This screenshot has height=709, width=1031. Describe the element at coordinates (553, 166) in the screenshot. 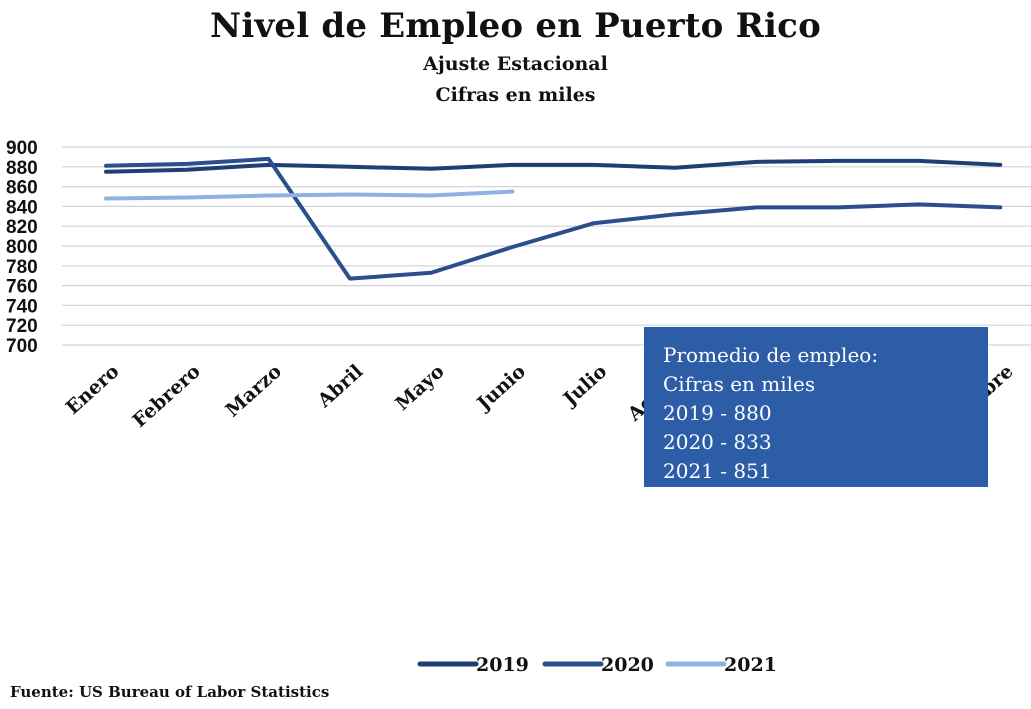

I see `series-line-2019` at that location.